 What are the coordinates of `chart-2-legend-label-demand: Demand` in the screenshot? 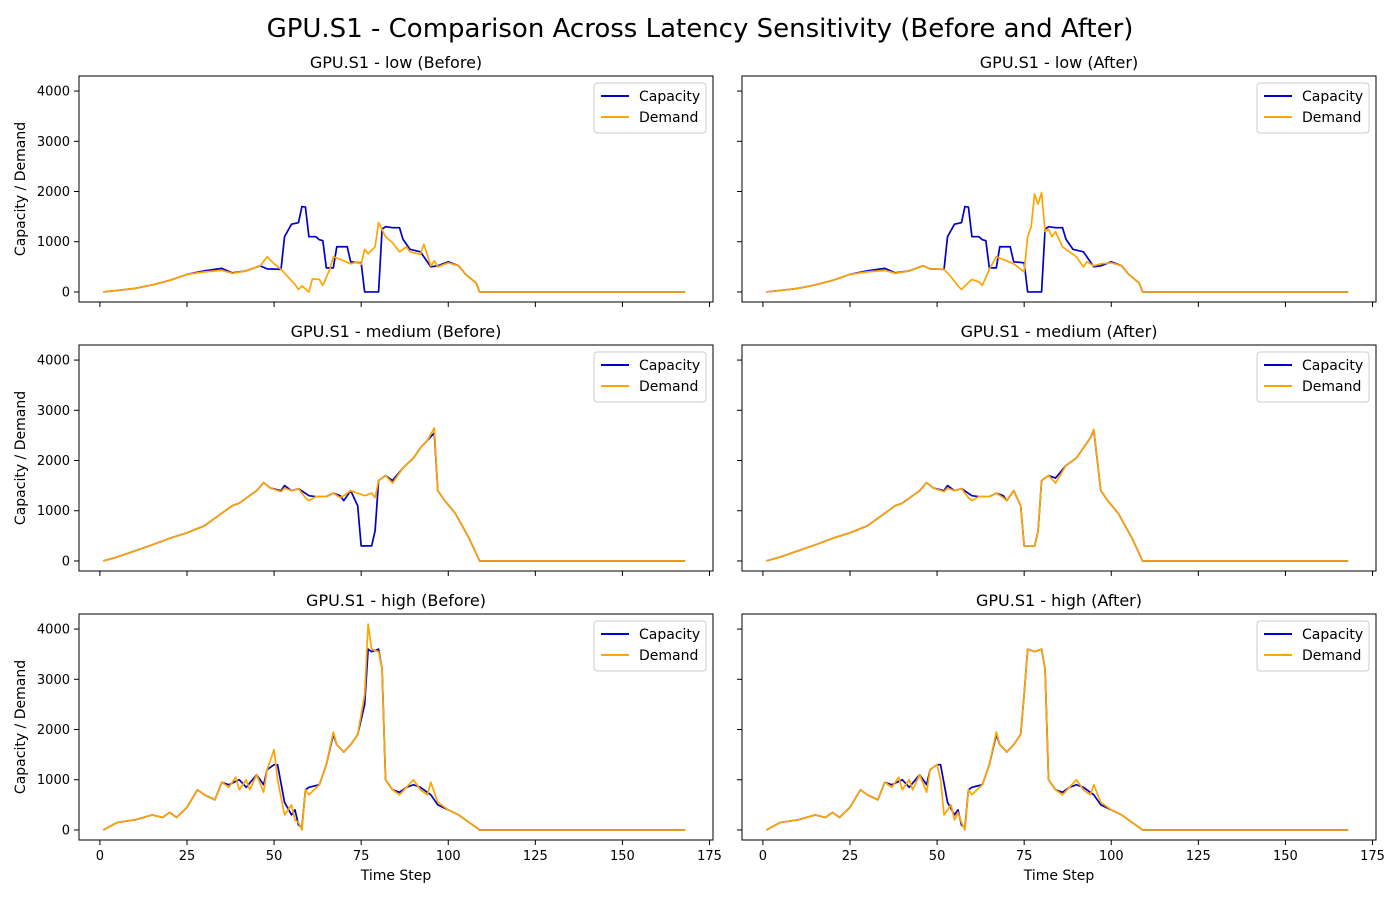 It's located at (668, 387).